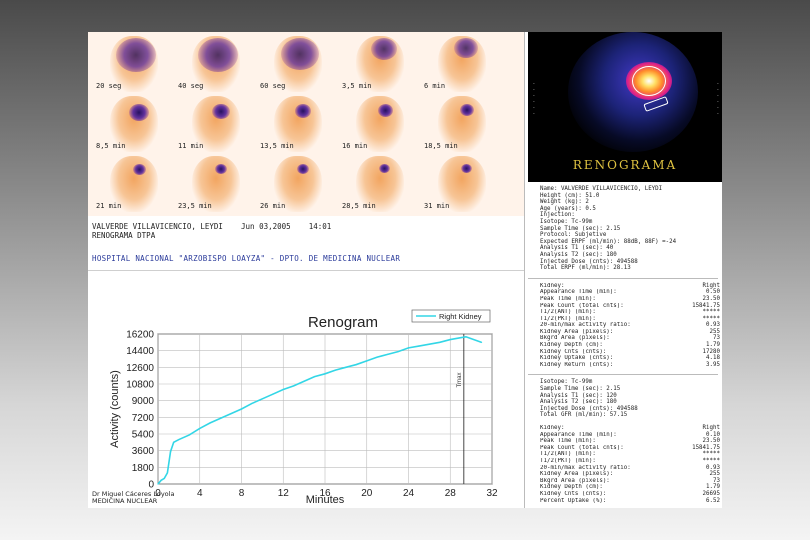 This screenshot has width=810, height=540. What do you see at coordinates (273, 86) in the screenshot?
I see `frame-time-label: 60 seg` at bounding box center [273, 86].